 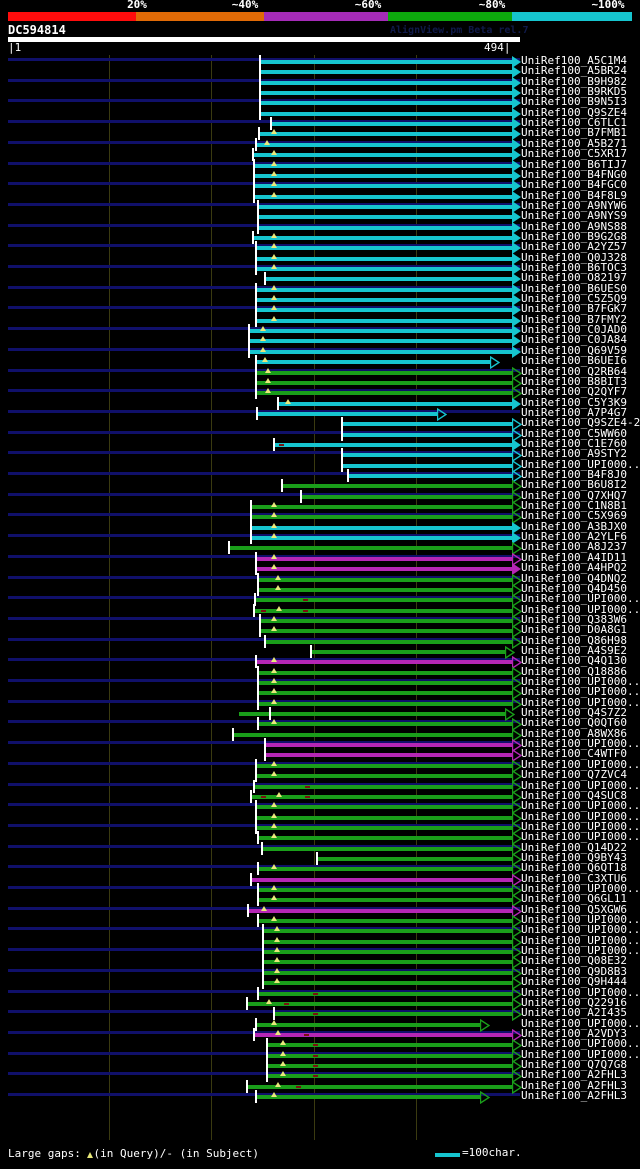 I want to click on alignment-row: UniRef100_C4WTF0, so click(x=320, y=754).